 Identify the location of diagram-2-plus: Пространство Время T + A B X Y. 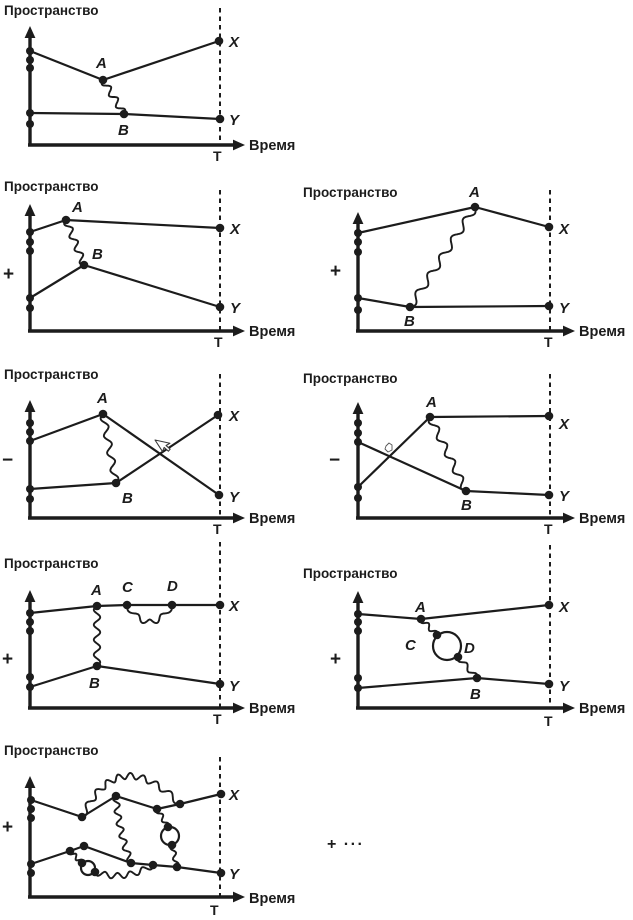
(149, 264).